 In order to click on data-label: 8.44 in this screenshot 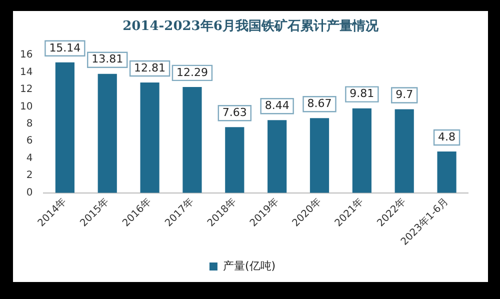, I will do `click(277, 105)`.